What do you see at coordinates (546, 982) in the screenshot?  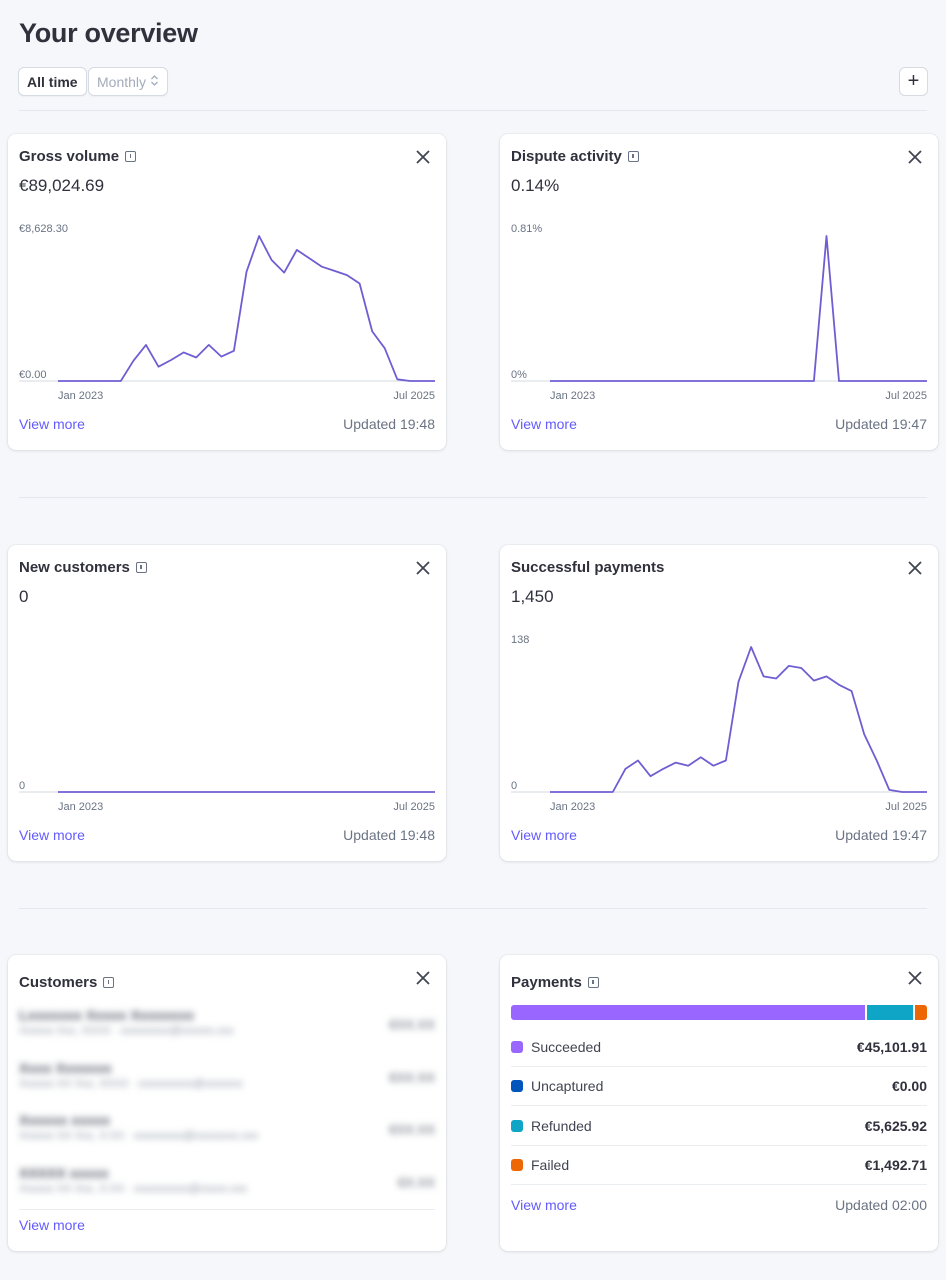 I see `card-title: Payments` at bounding box center [546, 982].